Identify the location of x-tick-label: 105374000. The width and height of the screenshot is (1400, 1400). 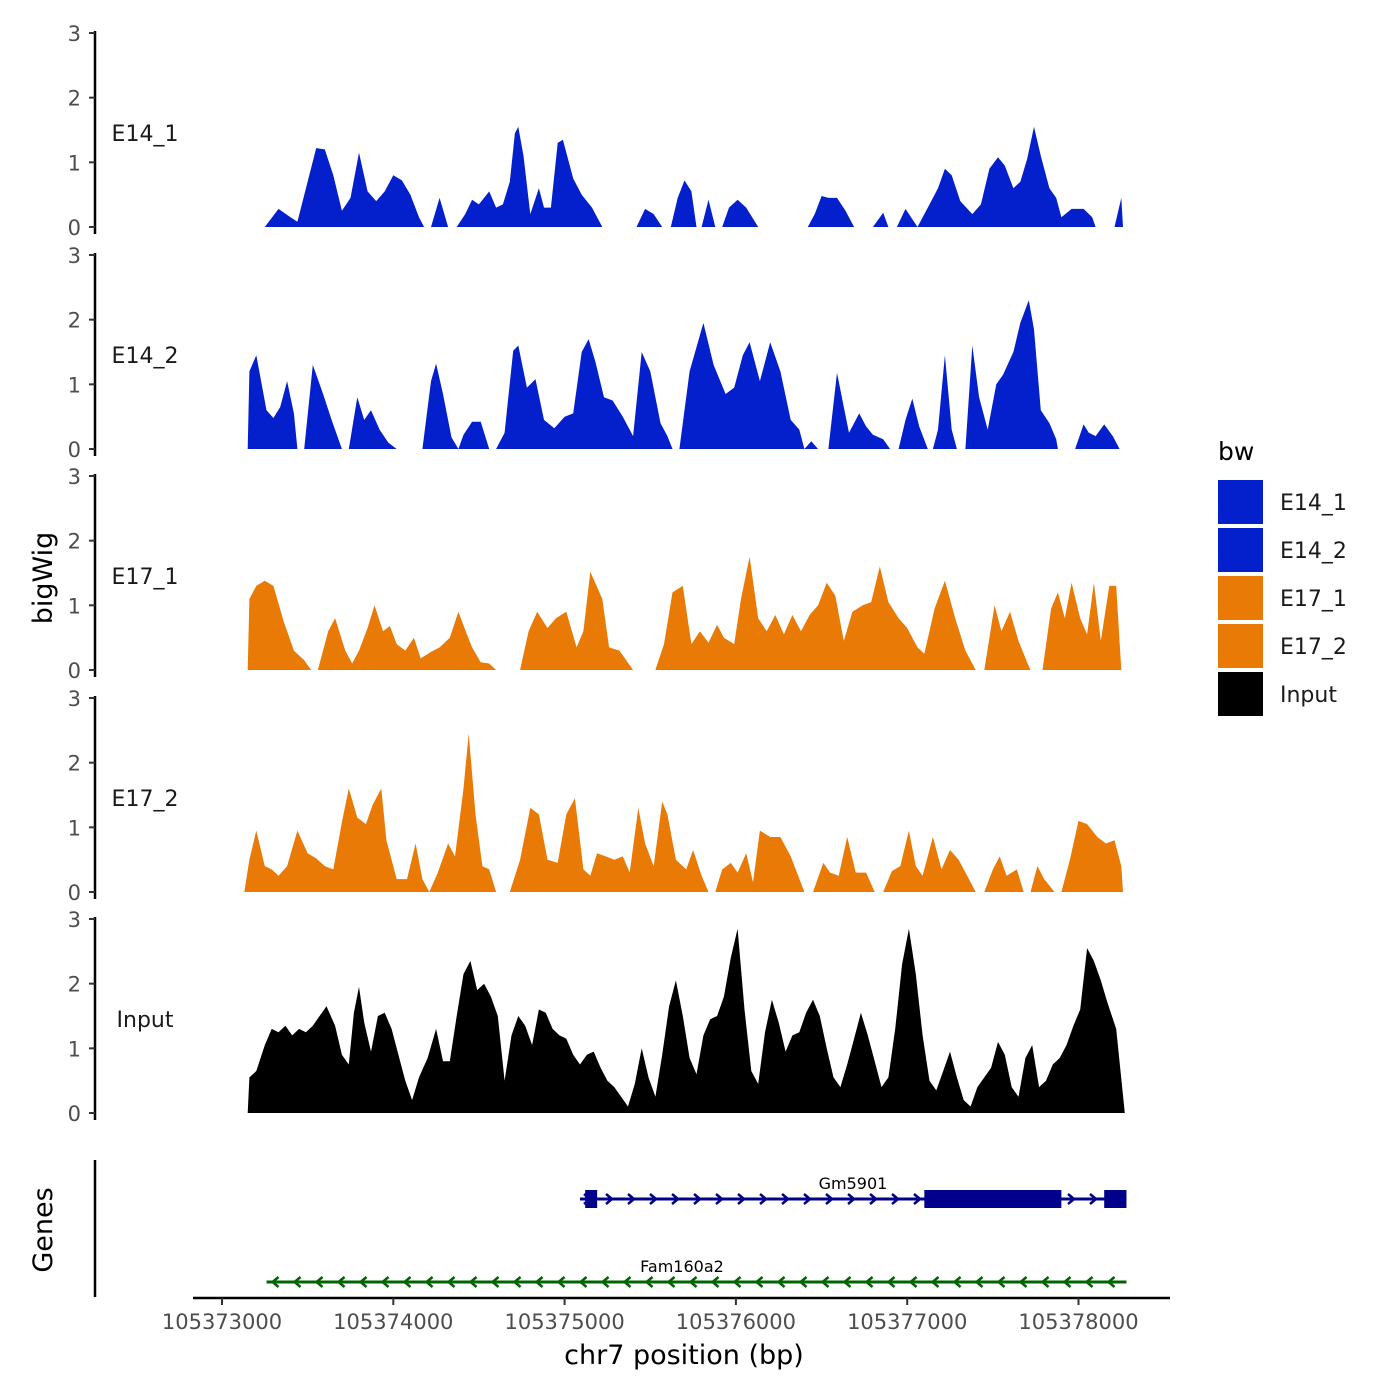
(393, 1322).